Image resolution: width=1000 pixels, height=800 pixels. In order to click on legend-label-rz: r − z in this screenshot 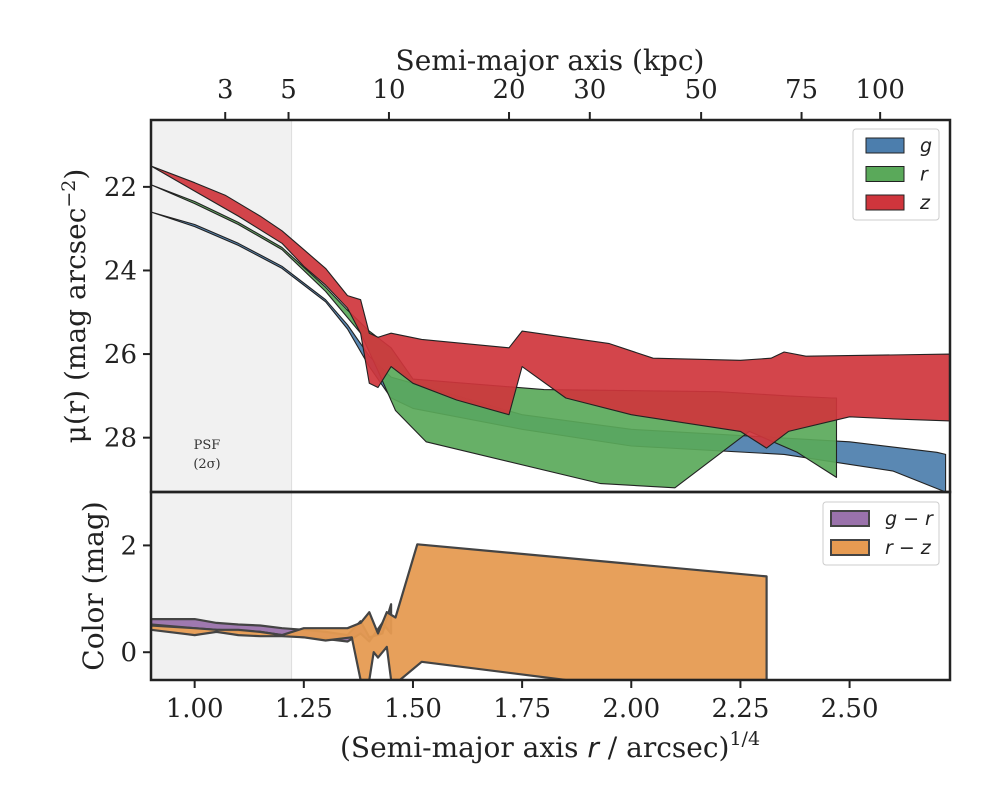, I will do `click(908, 548)`.